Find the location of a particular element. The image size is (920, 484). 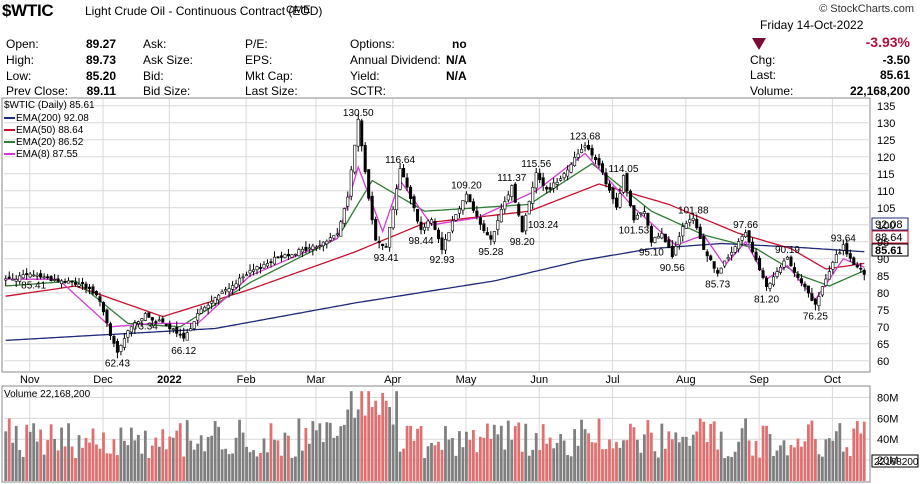

brand: © StockCharts.com is located at coordinates (866, 9).